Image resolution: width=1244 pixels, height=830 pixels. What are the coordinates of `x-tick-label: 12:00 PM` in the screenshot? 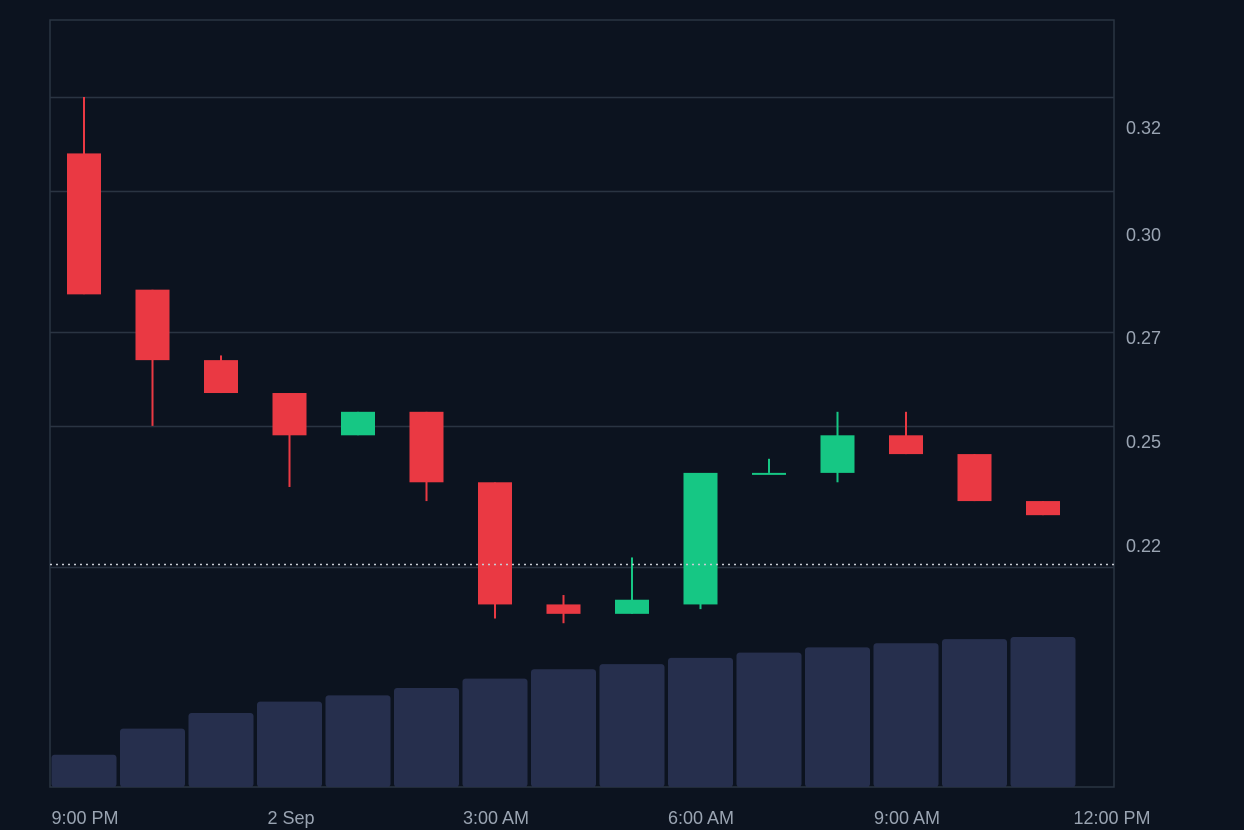 It's located at (1111, 818).